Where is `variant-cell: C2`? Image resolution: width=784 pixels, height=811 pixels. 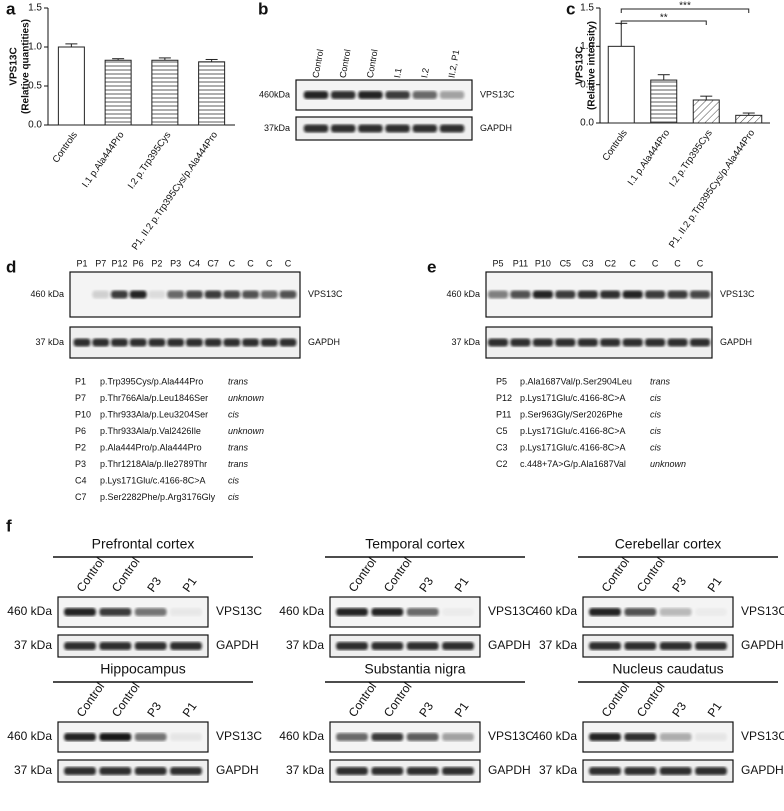
variant-cell: C2 is located at coordinates (502, 464).